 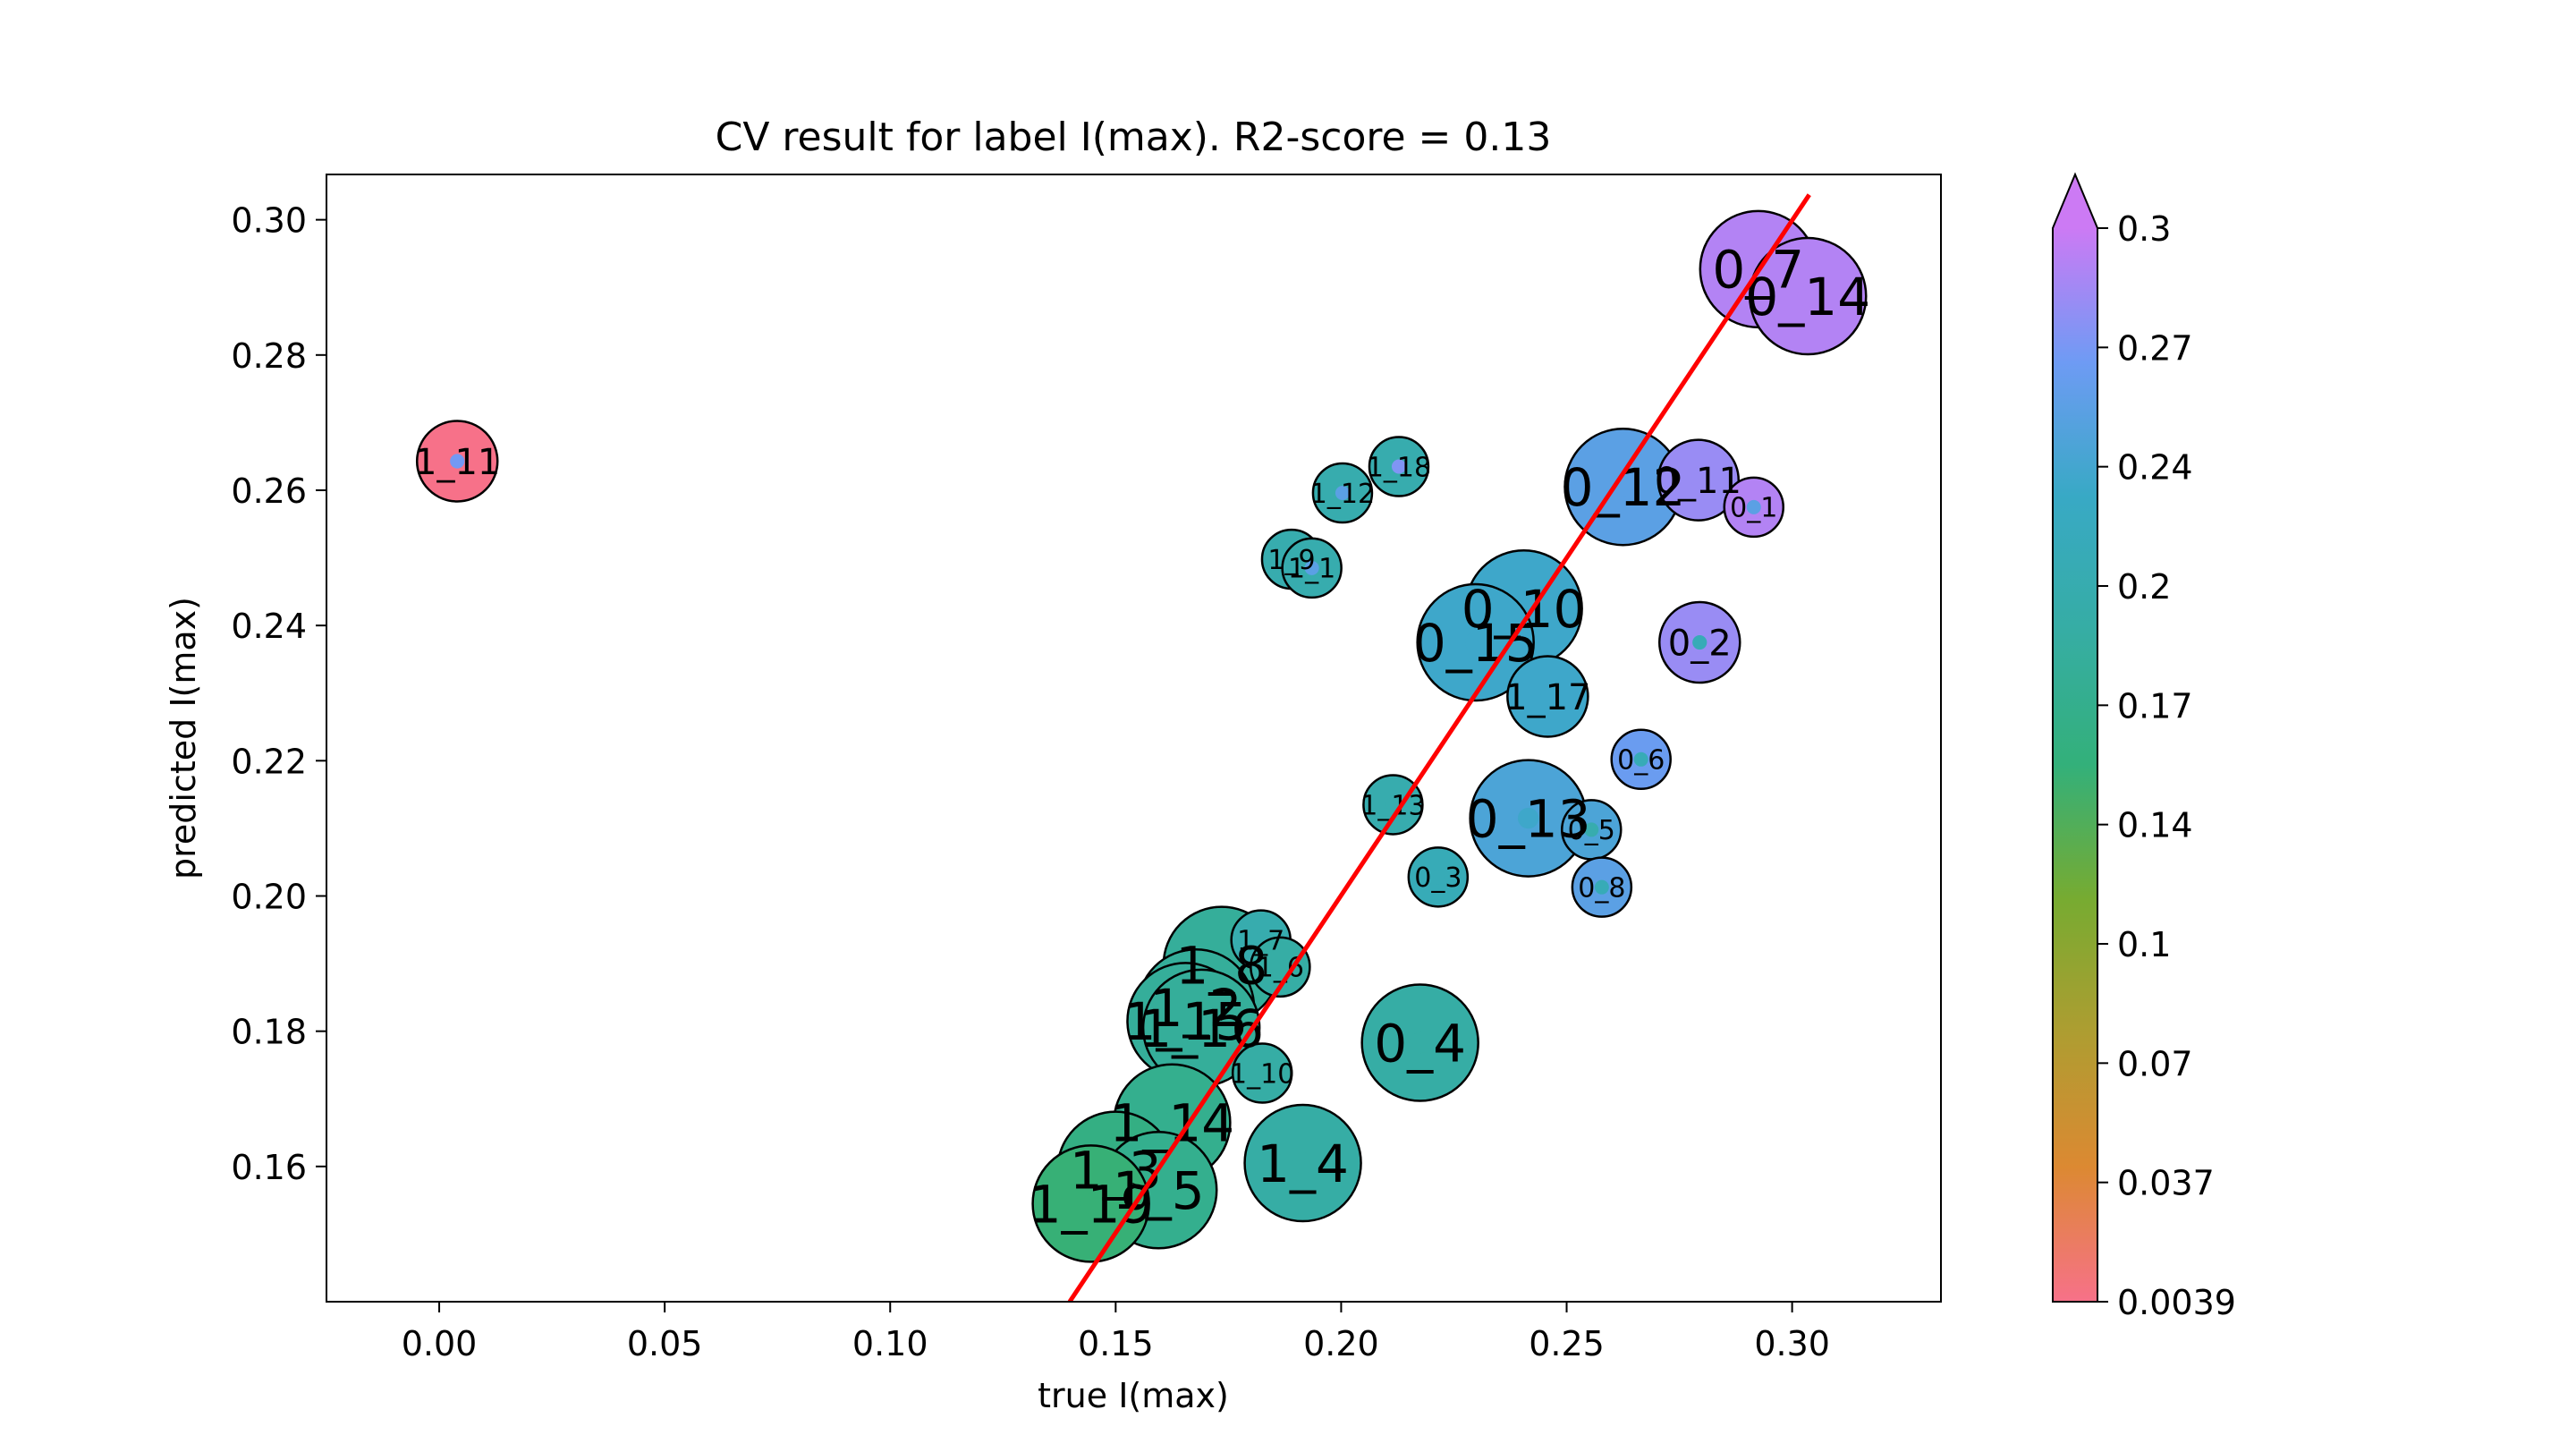 I want to click on x-tick-label: 0.10, so click(x=890, y=1343).